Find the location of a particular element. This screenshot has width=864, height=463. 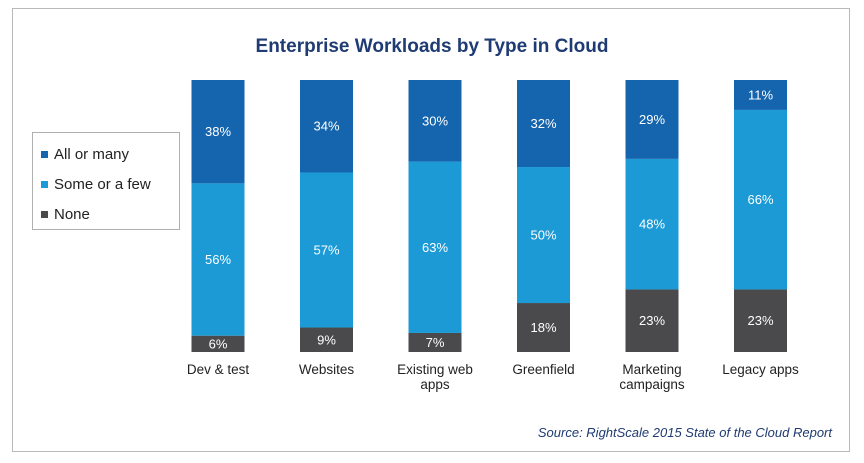

data-label: 32% is located at coordinates (543, 123).